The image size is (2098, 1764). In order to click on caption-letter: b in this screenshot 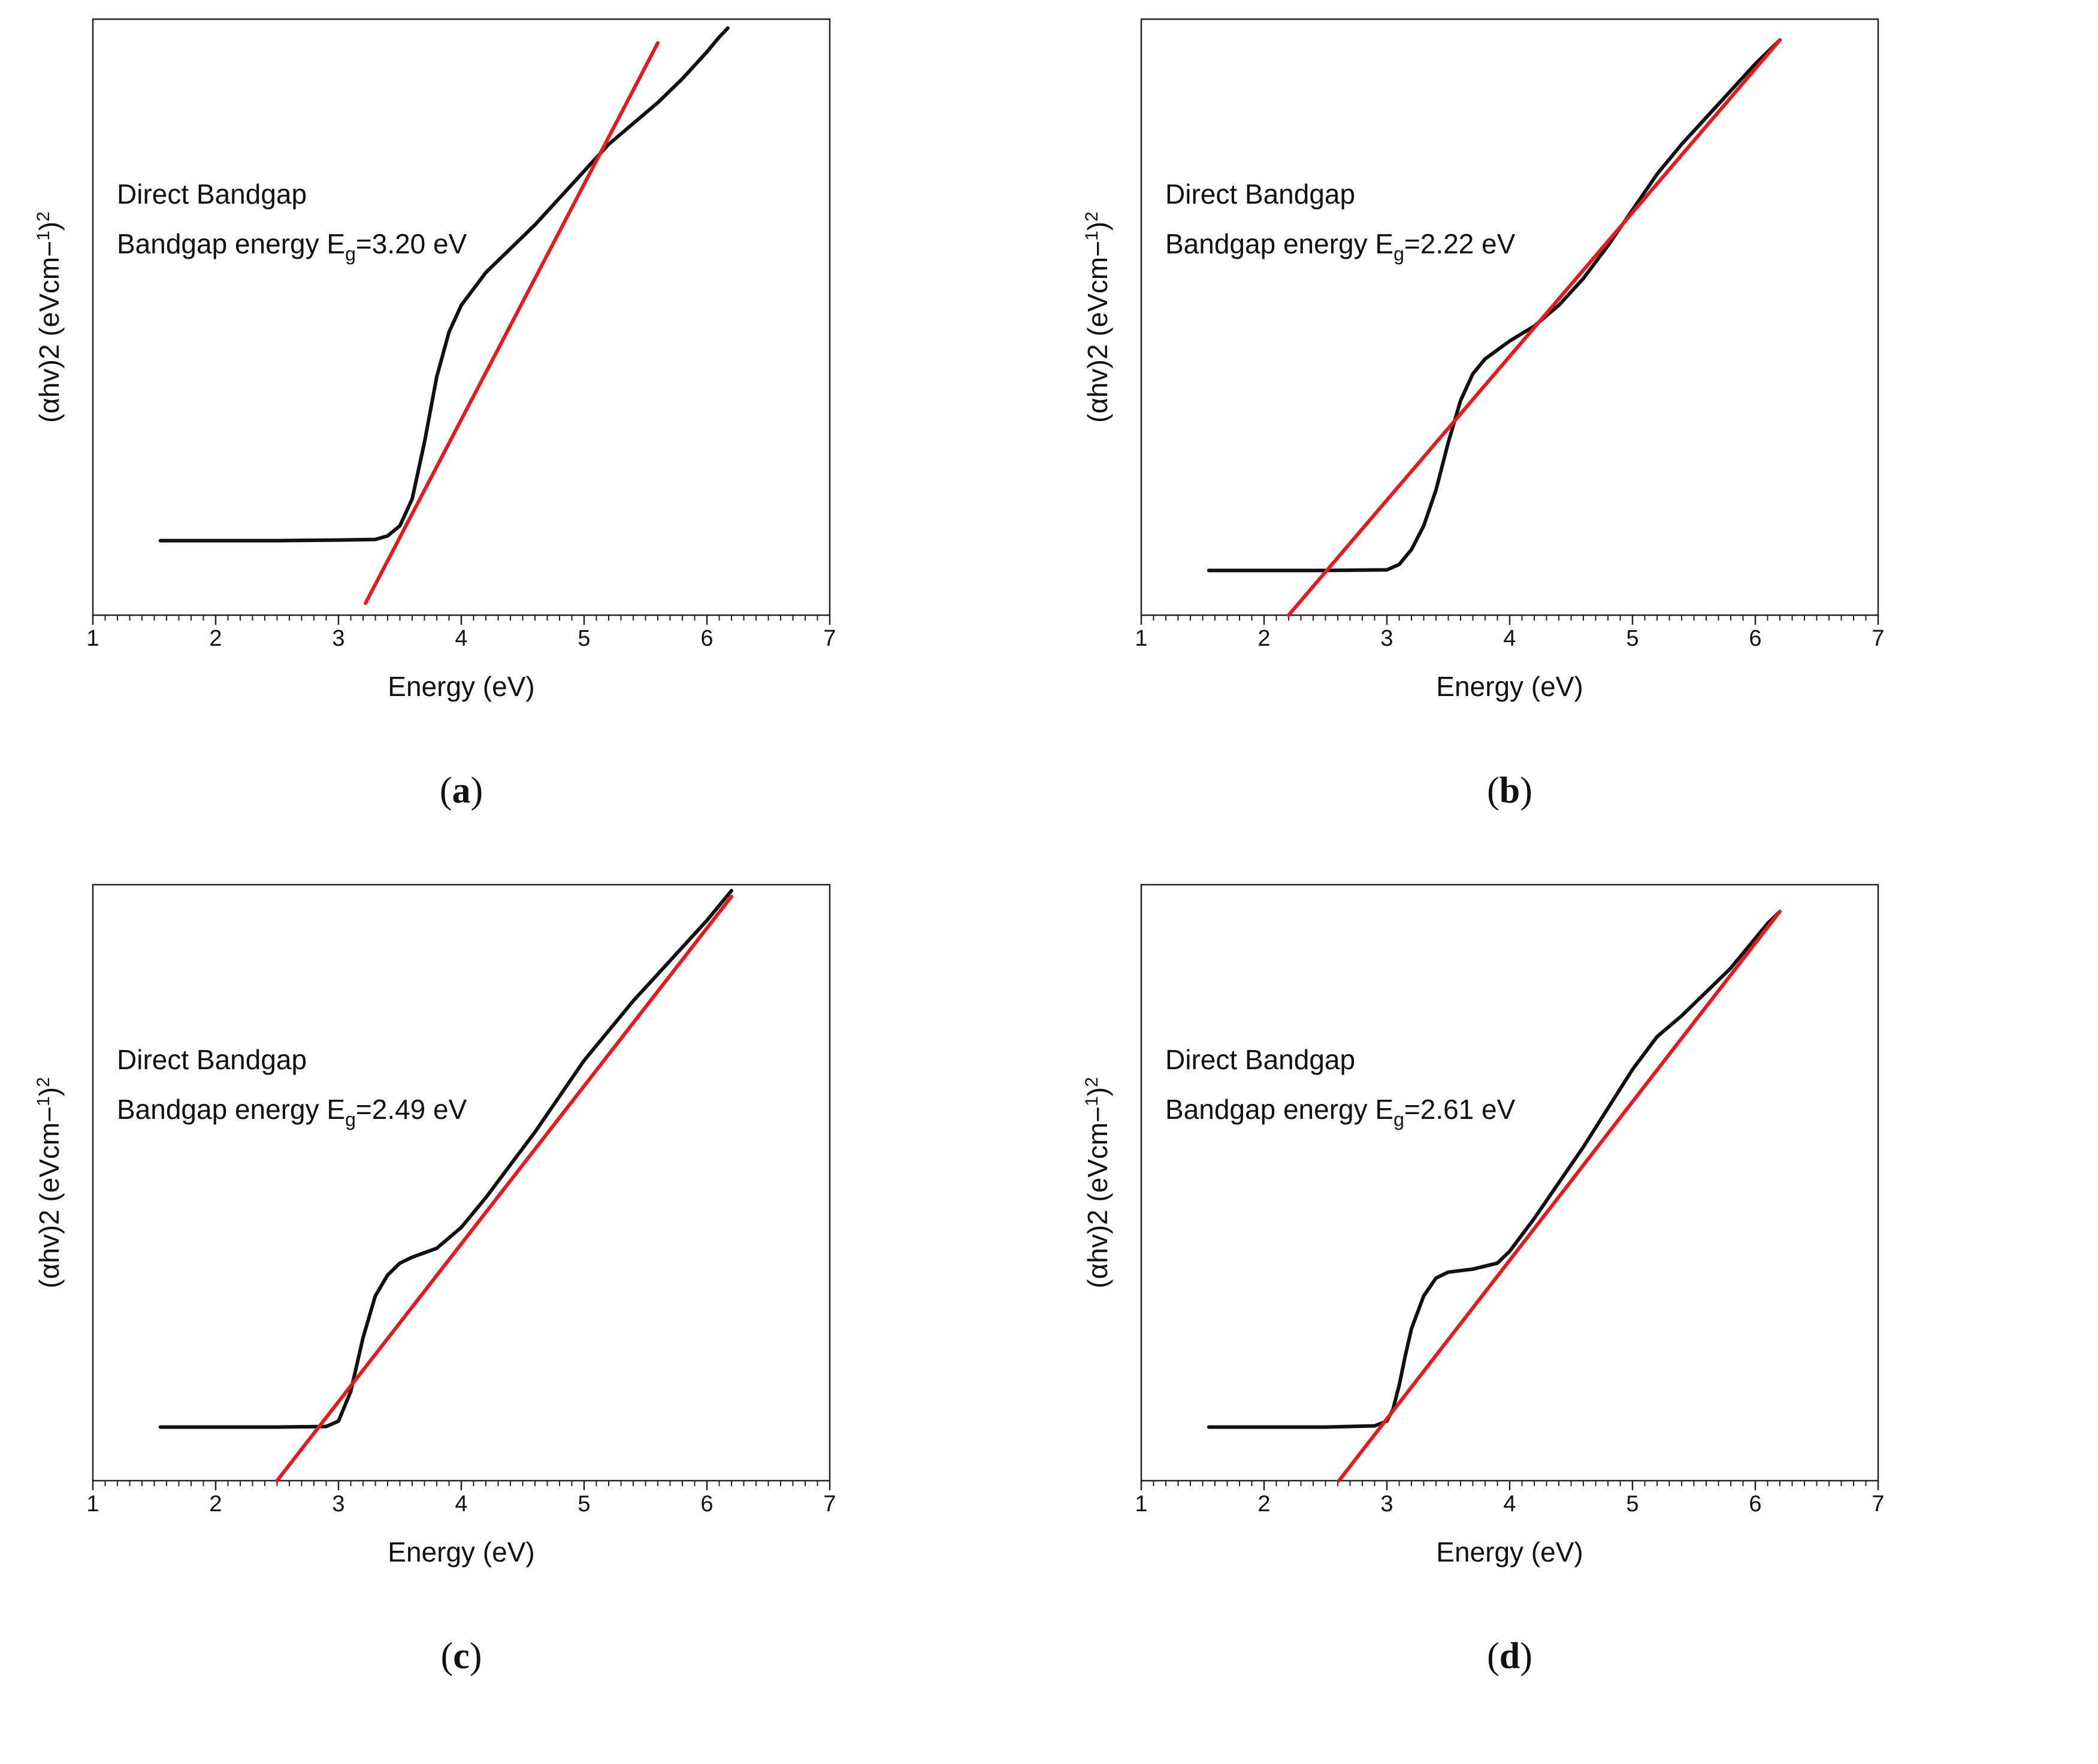, I will do `click(1510, 790)`.